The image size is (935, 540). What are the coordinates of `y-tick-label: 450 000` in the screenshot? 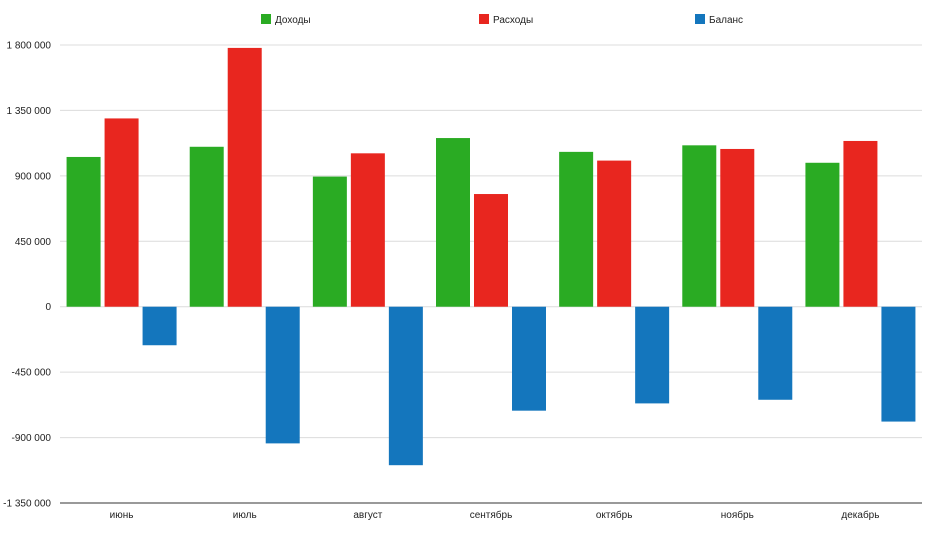 It's located at (33, 242).